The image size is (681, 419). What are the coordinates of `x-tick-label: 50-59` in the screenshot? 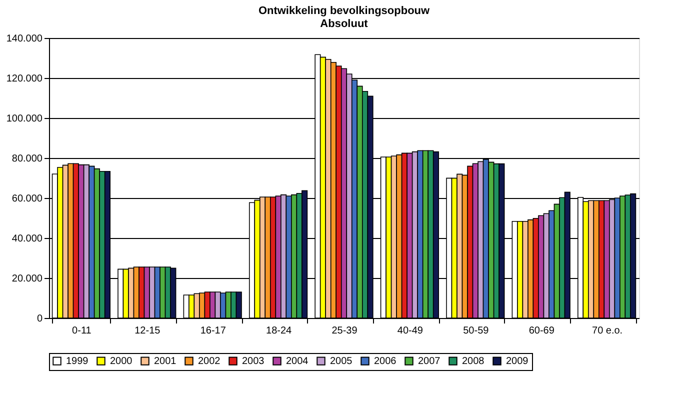 It's located at (476, 331).